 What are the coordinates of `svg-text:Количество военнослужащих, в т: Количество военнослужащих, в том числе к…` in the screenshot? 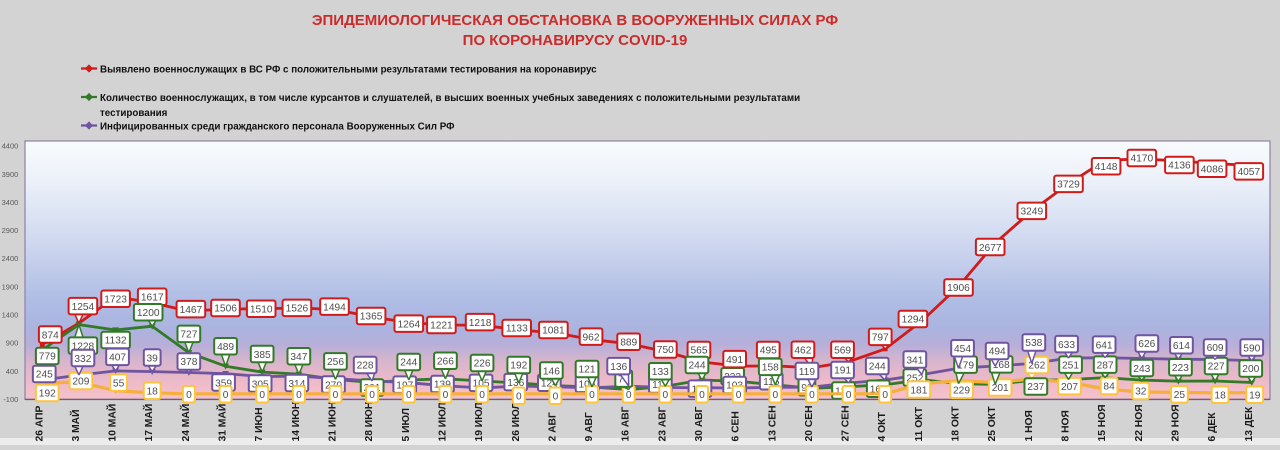 It's located at (450, 98).